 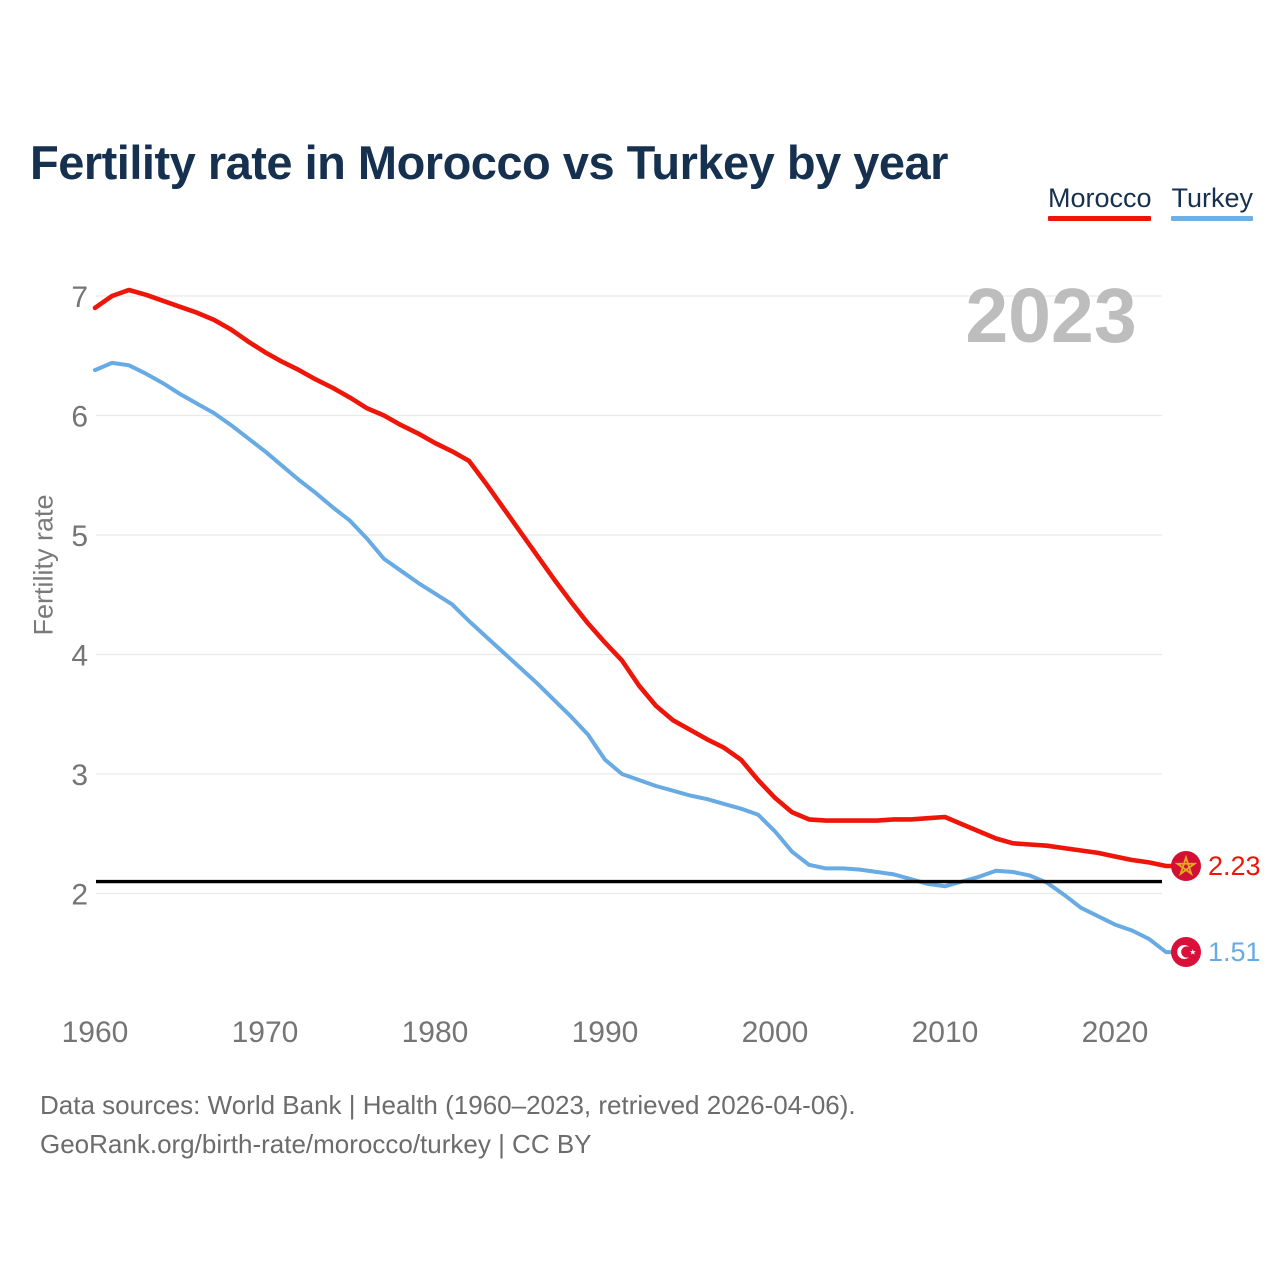 What do you see at coordinates (1234, 865) in the screenshot?
I see `morocco-end-value: 2.23` at bounding box center [1234, 865].